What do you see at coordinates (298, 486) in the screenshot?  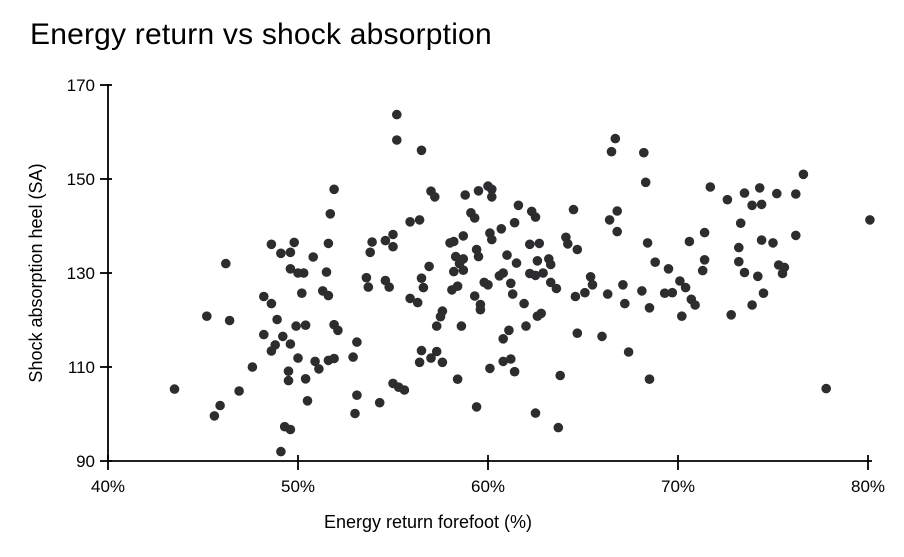 I see `x-tick-label: 50%` at bounding box center [298, 486].